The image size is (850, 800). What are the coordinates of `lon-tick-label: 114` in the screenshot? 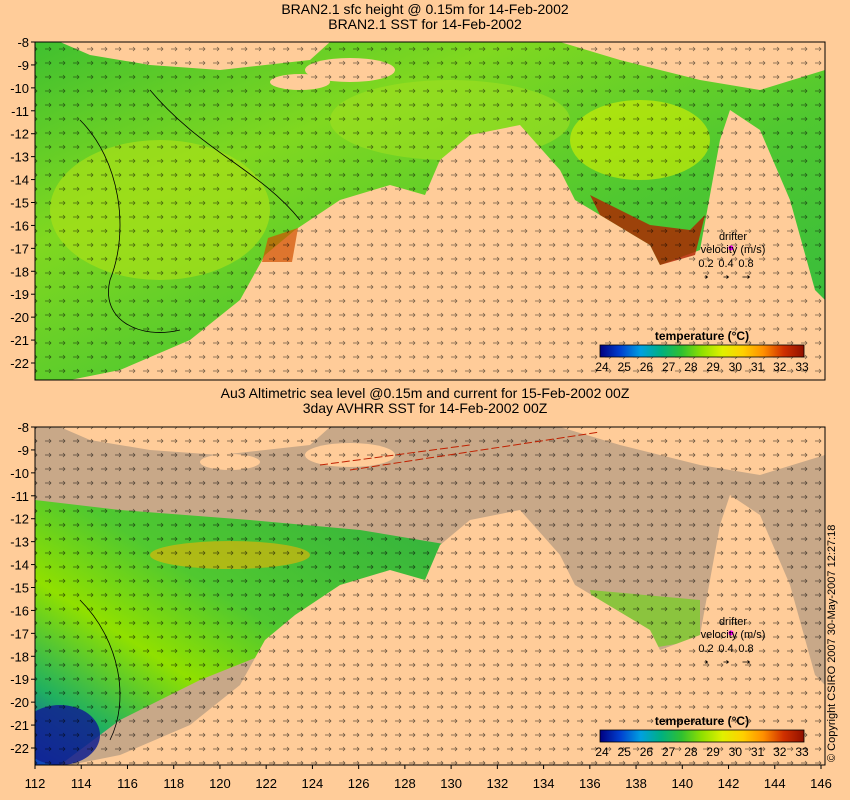 It's located at (81, 783).